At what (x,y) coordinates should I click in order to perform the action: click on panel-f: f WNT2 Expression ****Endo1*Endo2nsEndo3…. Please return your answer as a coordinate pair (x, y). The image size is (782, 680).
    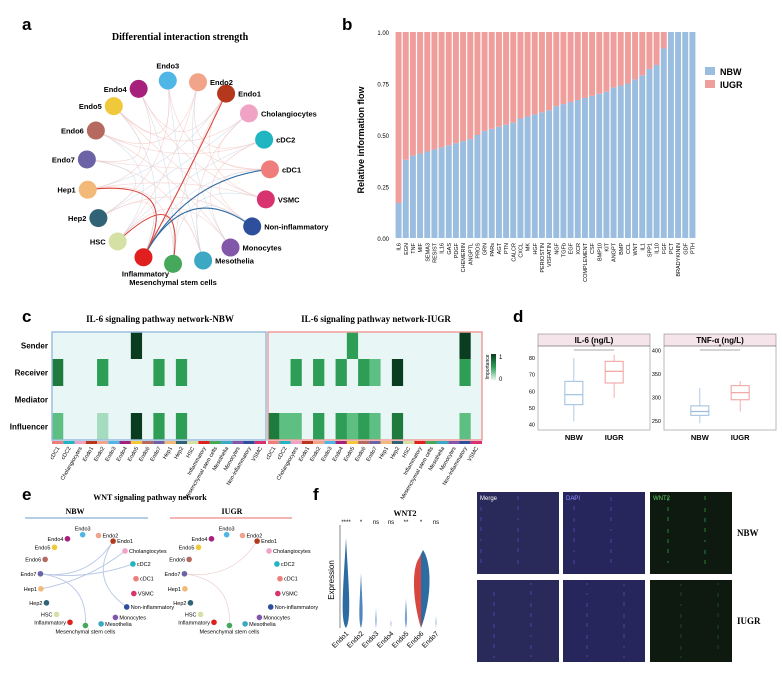
    Looking at the image, I should click on (537, 573).